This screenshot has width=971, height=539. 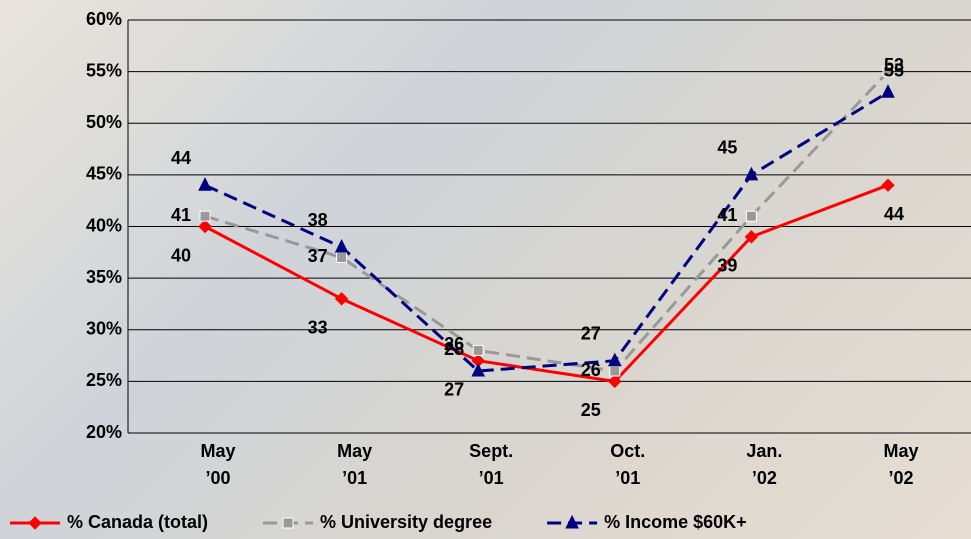 What do you see at coordinates (318, 256) in the screenshot?
I see `data-label: 37` at bounding box center [318, 256].